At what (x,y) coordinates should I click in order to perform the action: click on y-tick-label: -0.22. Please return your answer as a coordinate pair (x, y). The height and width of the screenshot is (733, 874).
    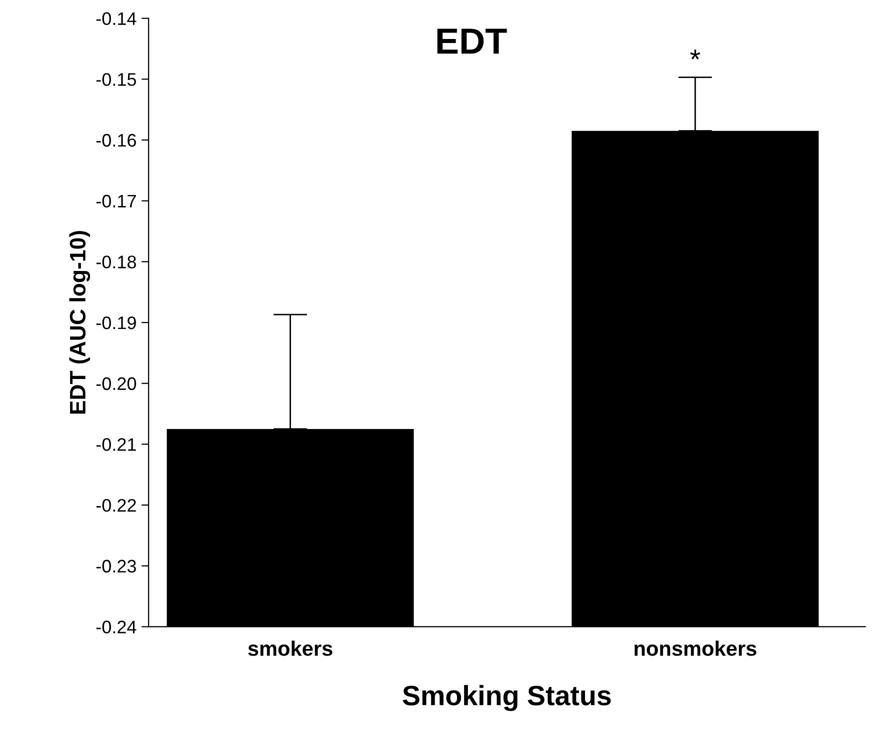
    Looking at the image, I should click on (116, 505).